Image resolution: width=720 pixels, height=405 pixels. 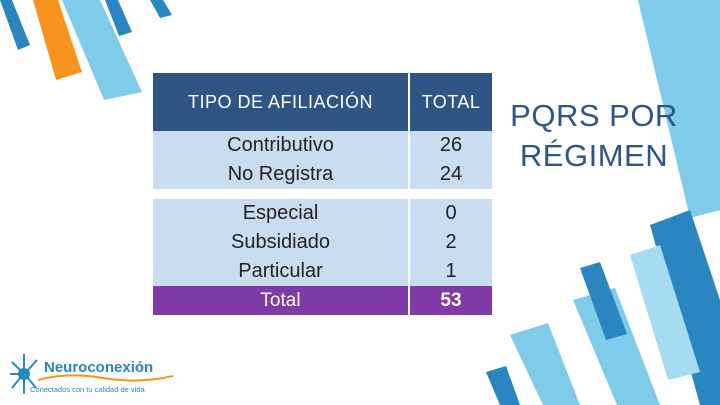 What do you see at coordinates (451, 271) in the screenshot?
I see `row-value: 1` at bounding box center [451, 271].